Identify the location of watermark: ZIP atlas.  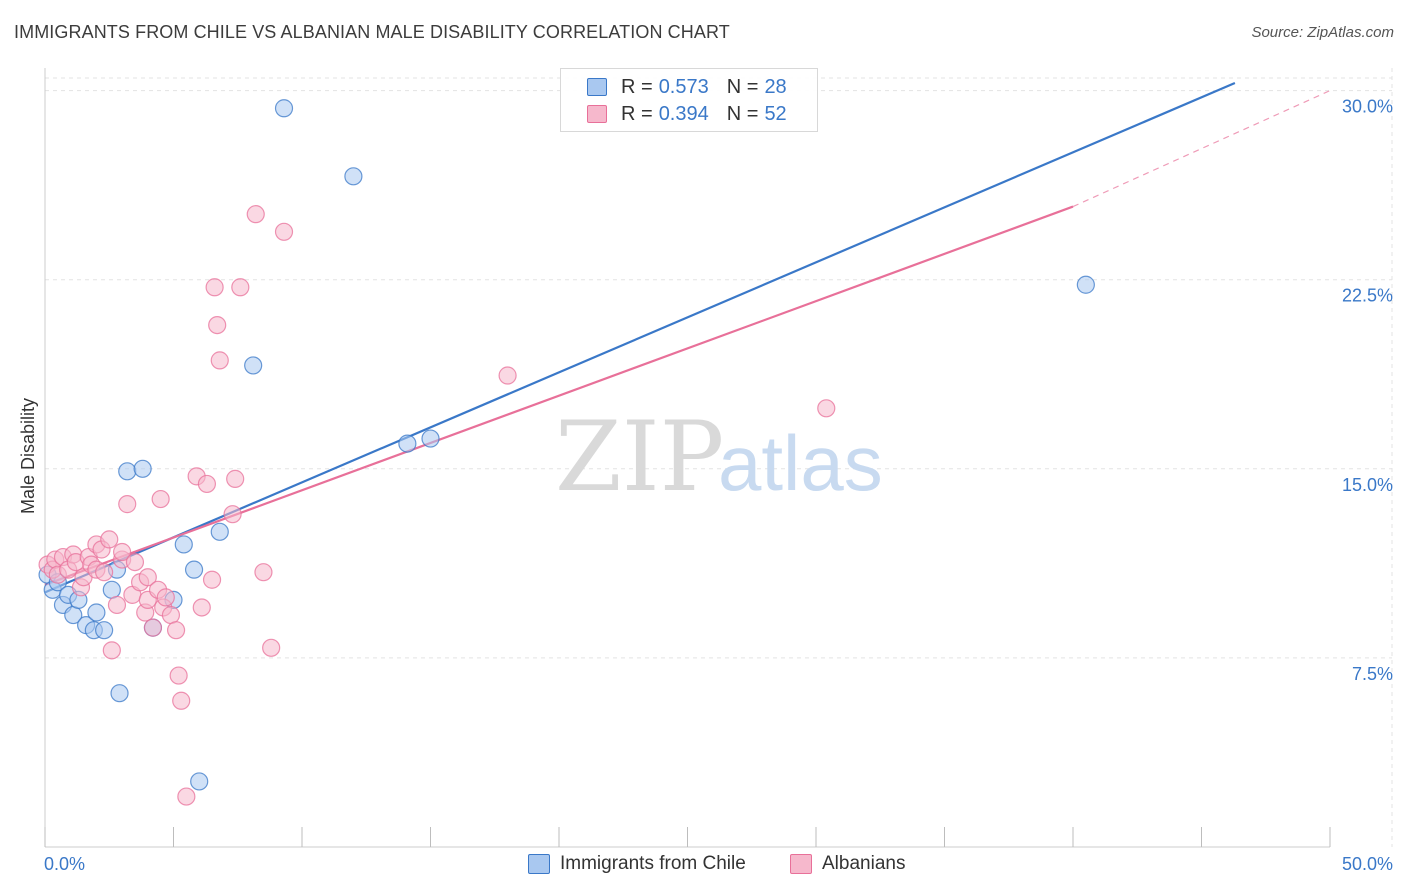
(719, 457).